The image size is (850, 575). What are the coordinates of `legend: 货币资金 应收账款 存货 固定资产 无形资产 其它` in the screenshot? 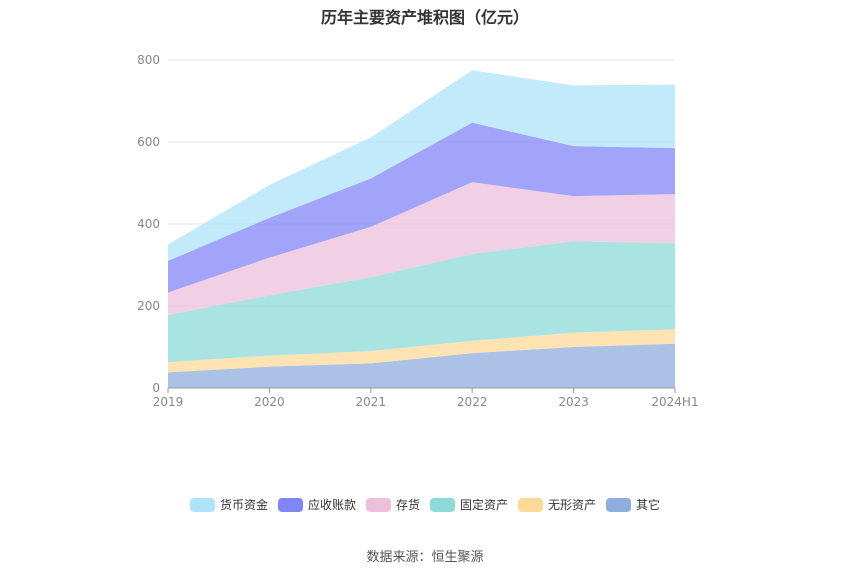 It's located at (425, 504).